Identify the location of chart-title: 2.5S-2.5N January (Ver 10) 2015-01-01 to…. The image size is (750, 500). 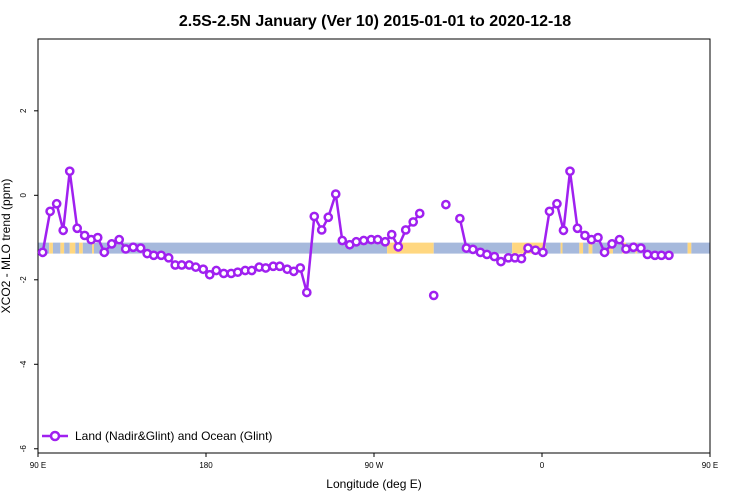
(375, 21).